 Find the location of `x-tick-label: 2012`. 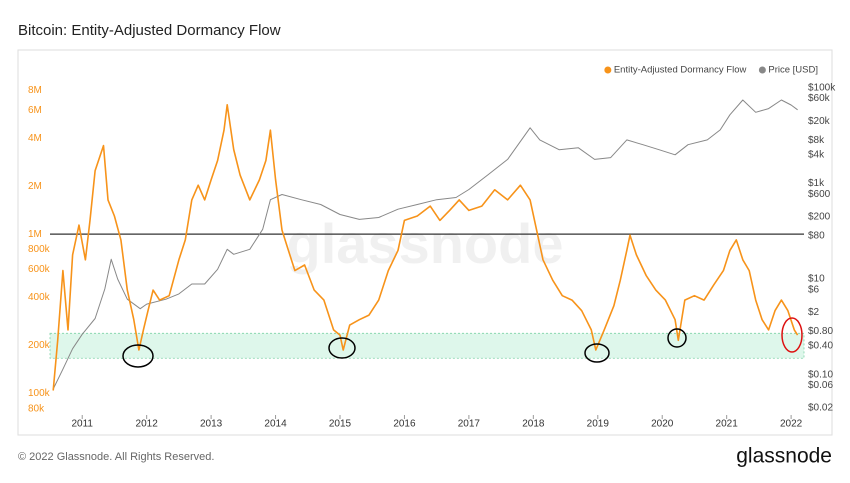

x-tick-label: 2012 is located at coordinates (147, 424).